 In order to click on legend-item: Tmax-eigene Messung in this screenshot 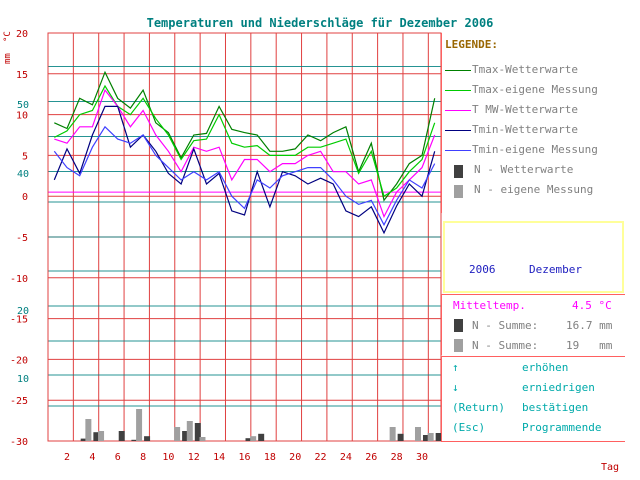, I will do `click(533, 91)`.